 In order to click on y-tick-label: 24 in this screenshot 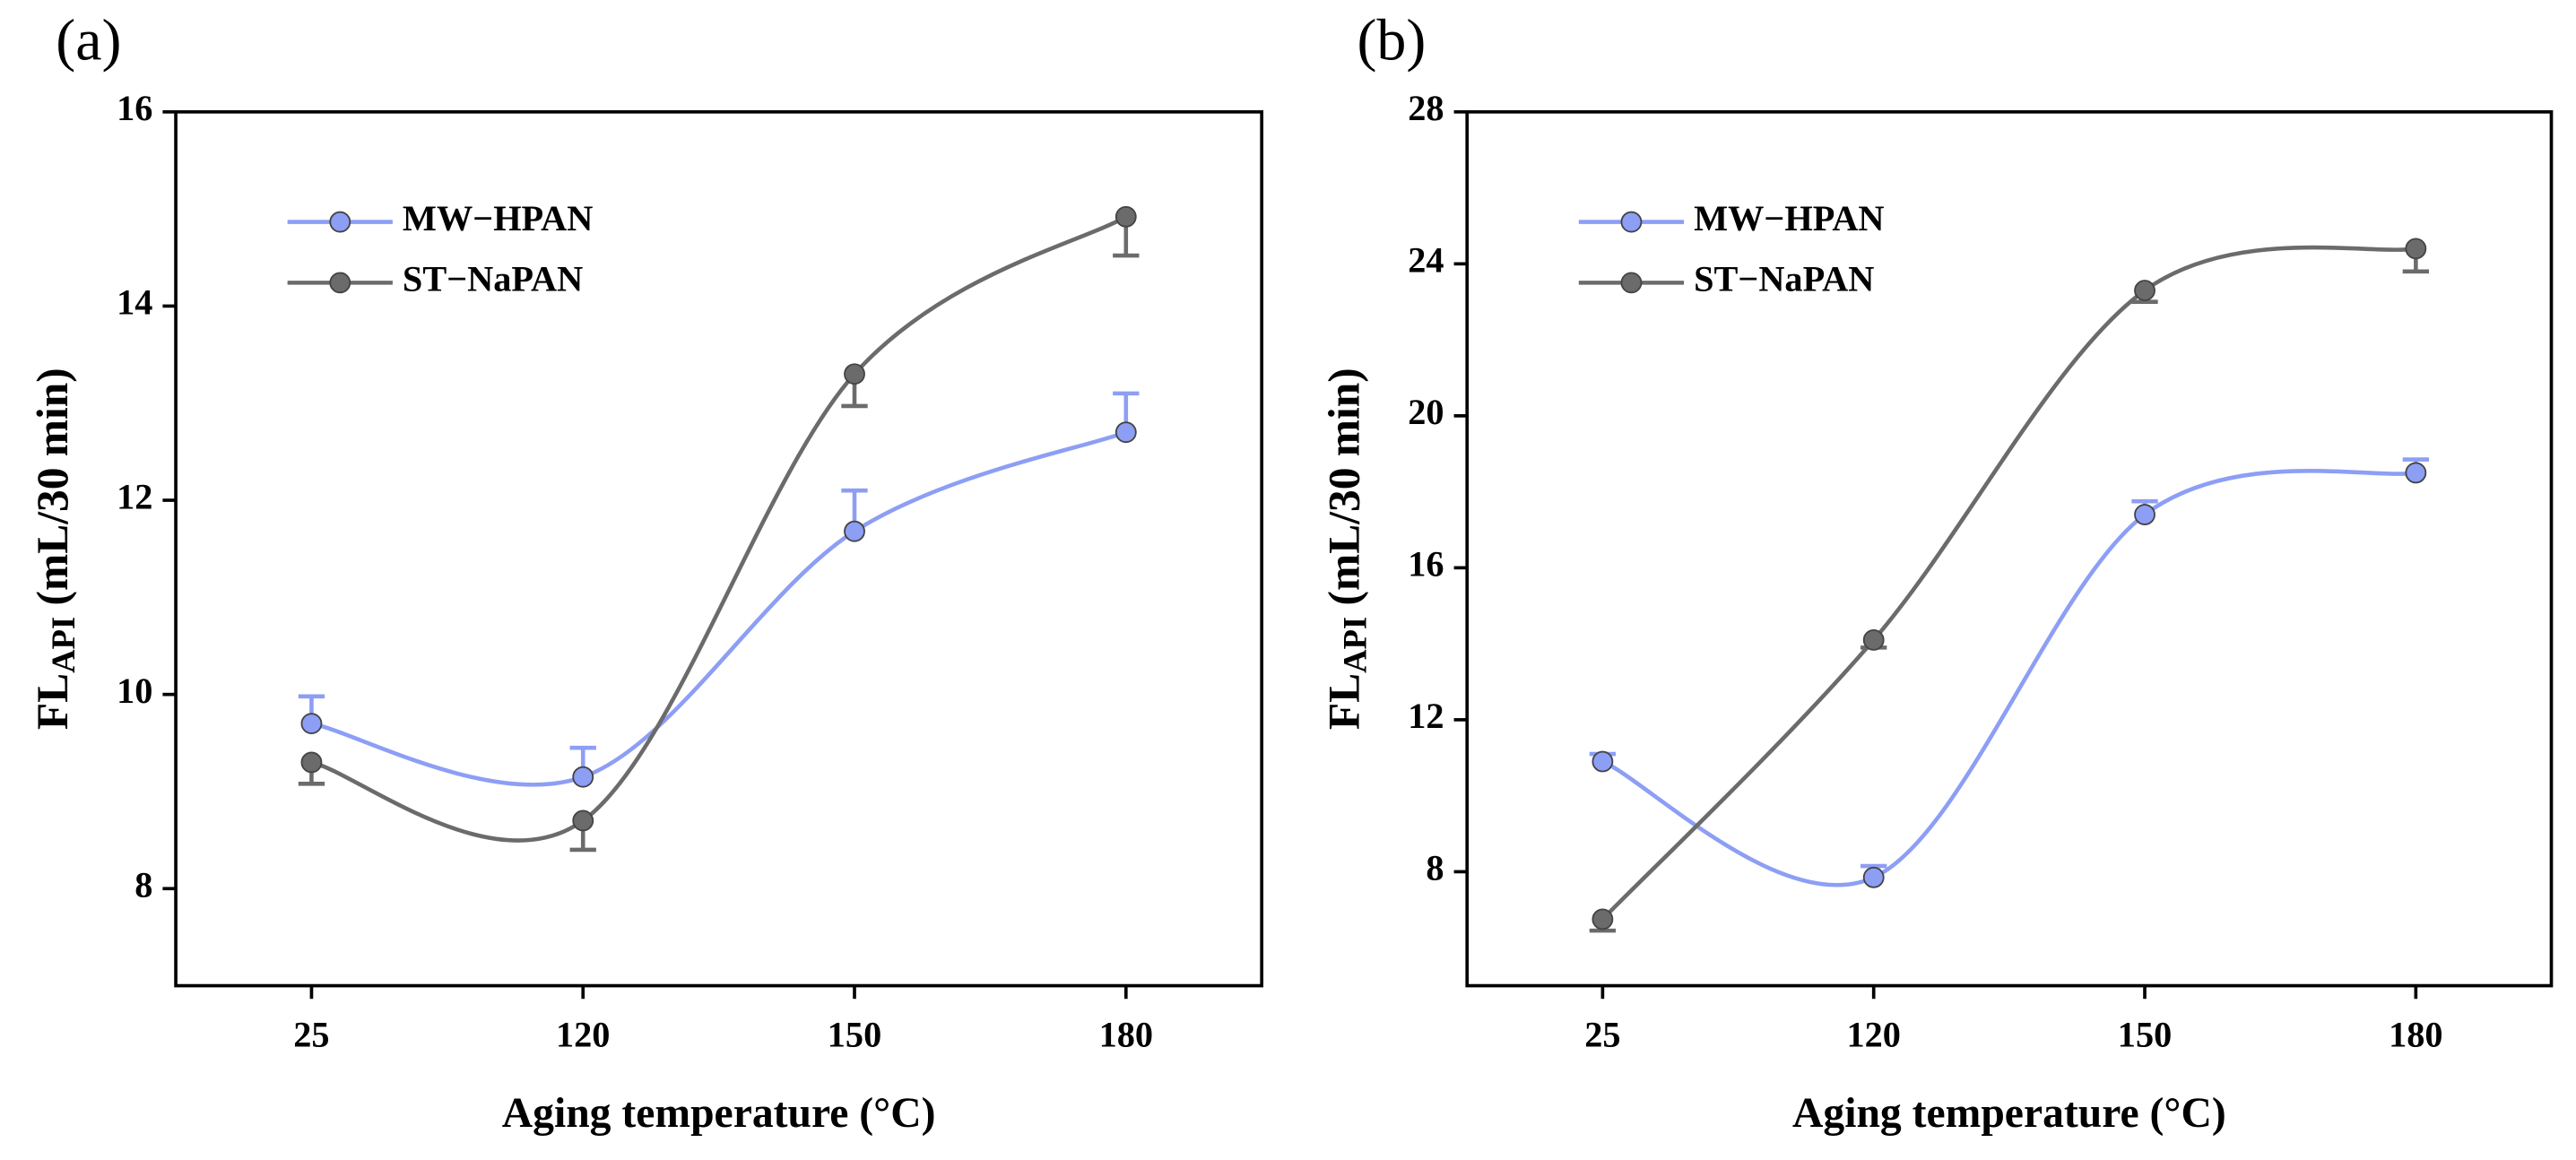, I will do `click(1426, 260)`.